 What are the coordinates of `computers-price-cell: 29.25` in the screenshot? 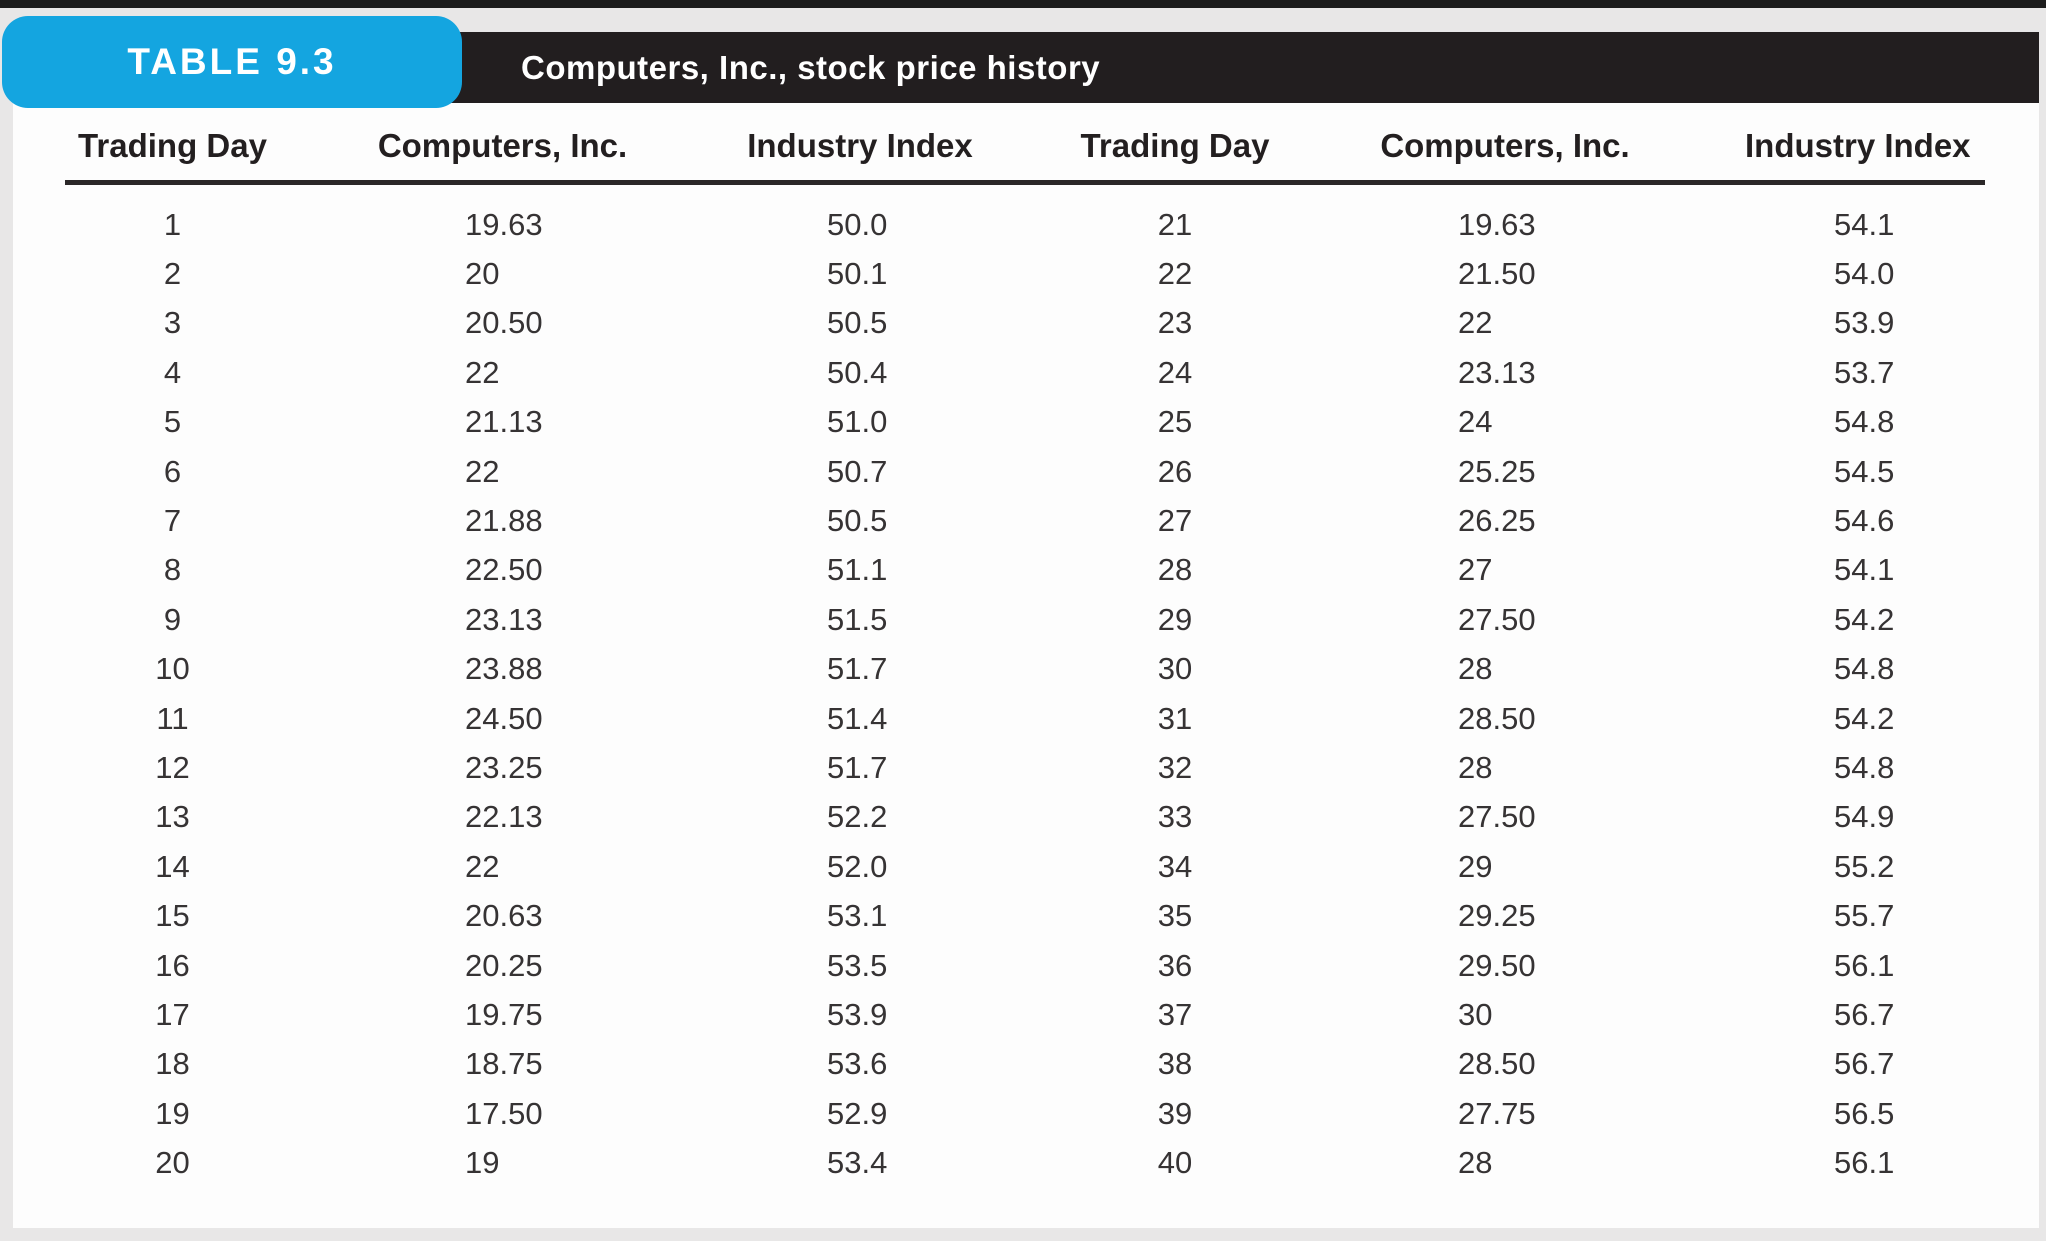 It's located at (1497, 916).